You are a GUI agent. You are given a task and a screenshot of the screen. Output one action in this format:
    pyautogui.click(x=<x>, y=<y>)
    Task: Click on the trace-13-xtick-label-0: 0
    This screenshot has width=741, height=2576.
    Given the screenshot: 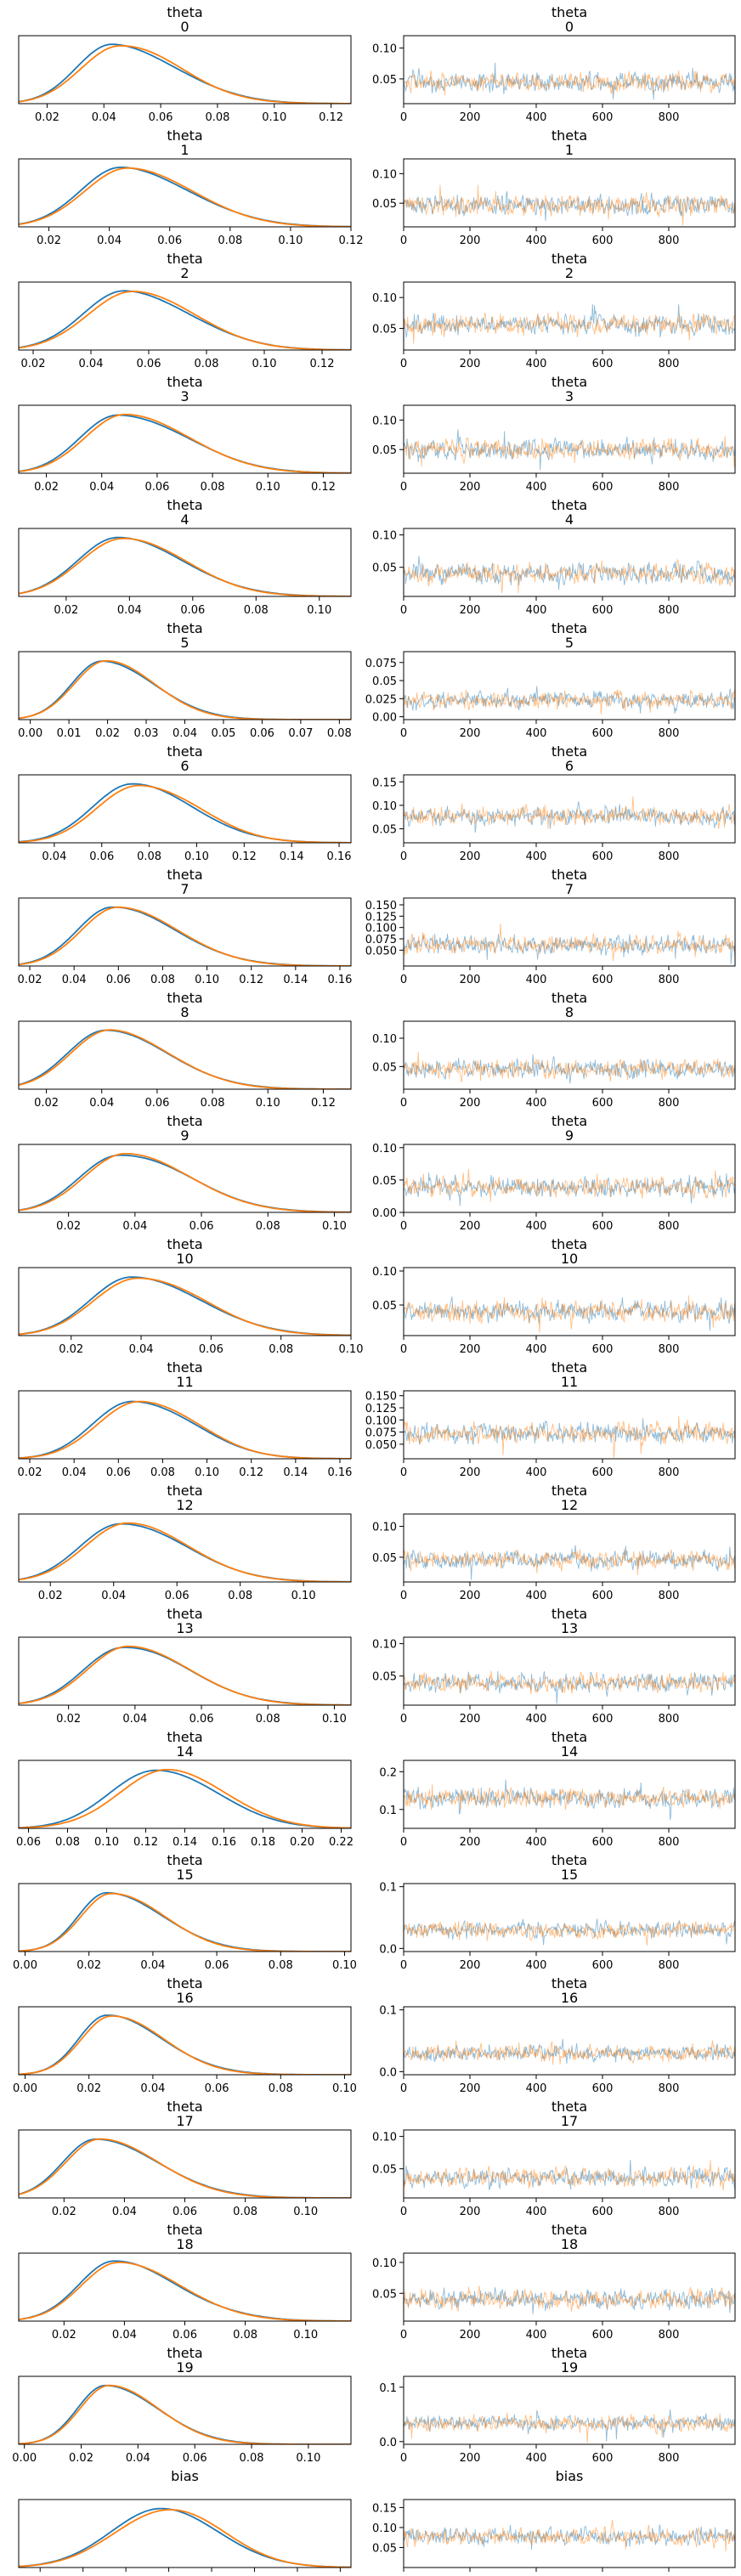 What is the action you would take?
    pyautogui.click(x=403, y=1719)
    